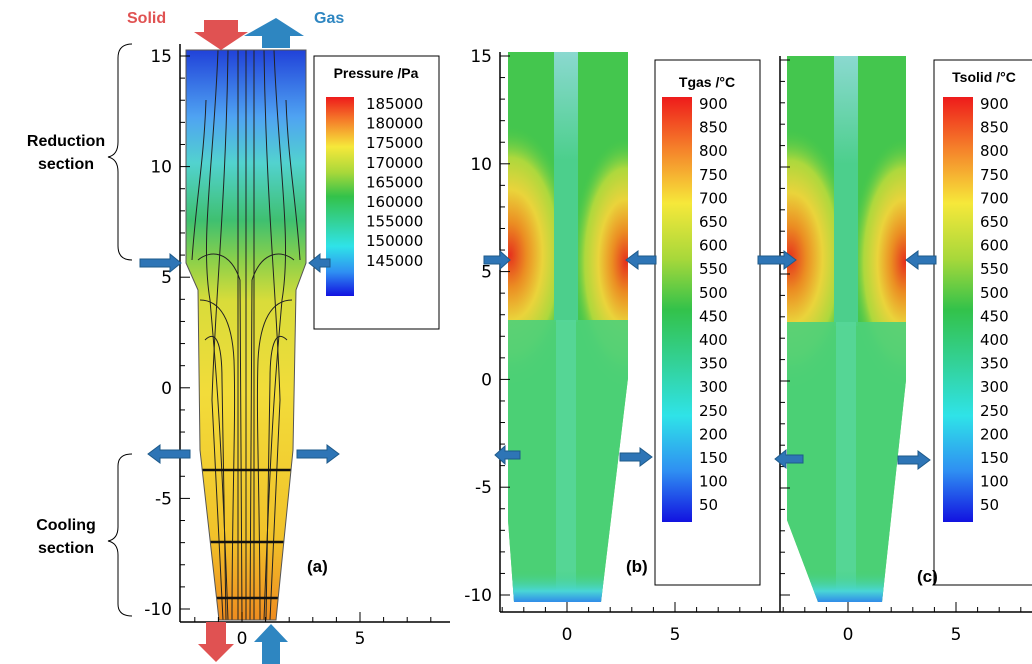 The width and height of the screenshot is (1032, 664). What do you see at coordinates (713, 293) in the screenshot?
I see `legend-b-value: 500` at bounding box center [713, 293].